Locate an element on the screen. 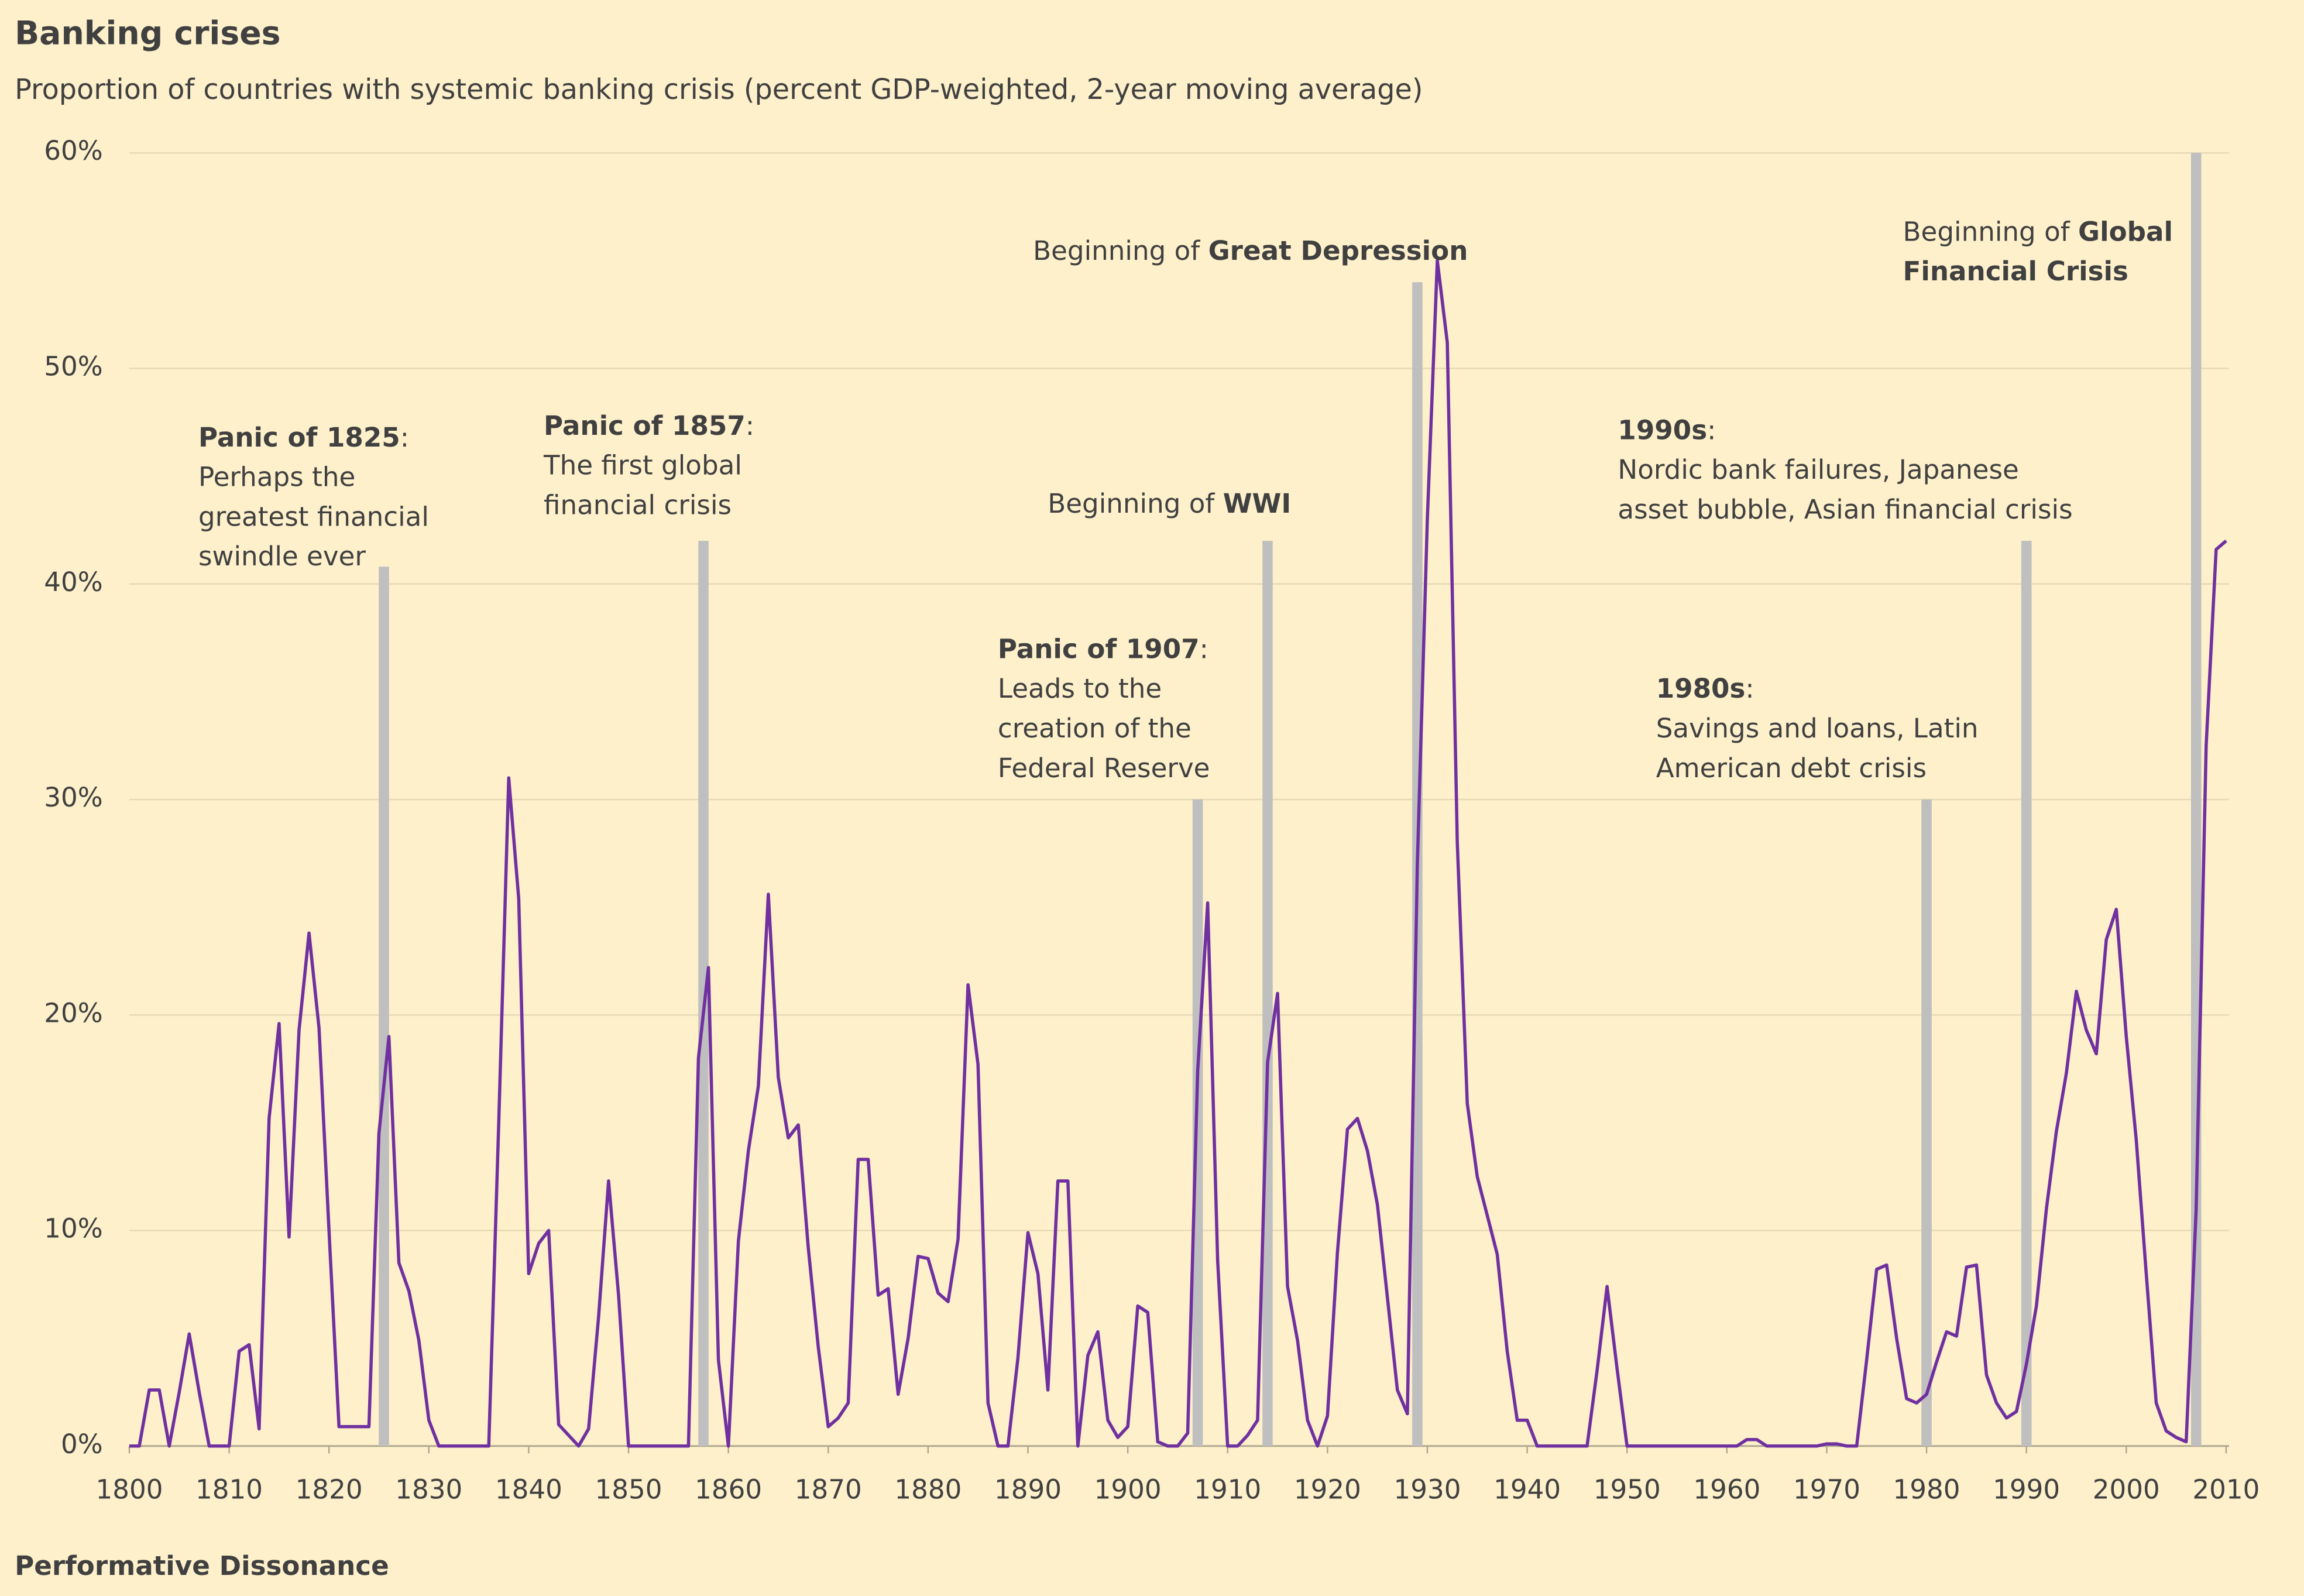 This screenshot has width=2304, height=1596. annotation: The first global is located at coordinates (642, 466).